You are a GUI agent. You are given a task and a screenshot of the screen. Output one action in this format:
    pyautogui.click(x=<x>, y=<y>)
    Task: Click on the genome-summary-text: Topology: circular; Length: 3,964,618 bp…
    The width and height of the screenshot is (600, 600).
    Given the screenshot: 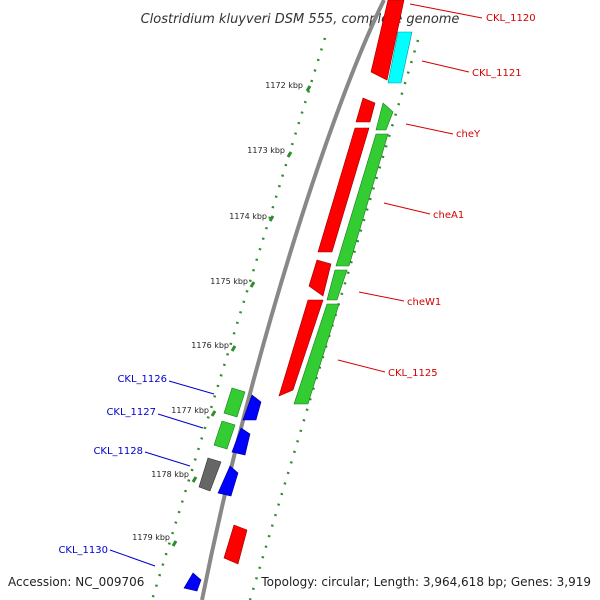 What is the action you would take?
    pyautogui.click(x=425, y=582)
    